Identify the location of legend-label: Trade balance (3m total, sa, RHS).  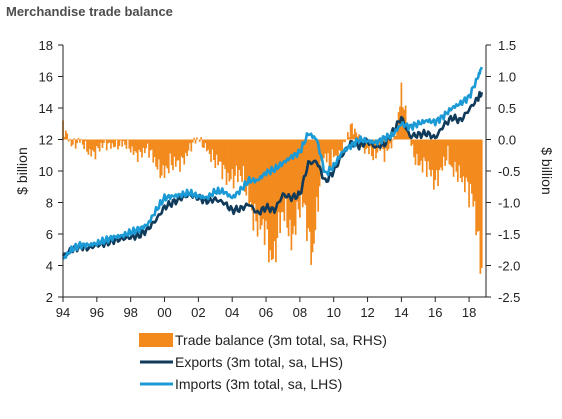
(281, 340).